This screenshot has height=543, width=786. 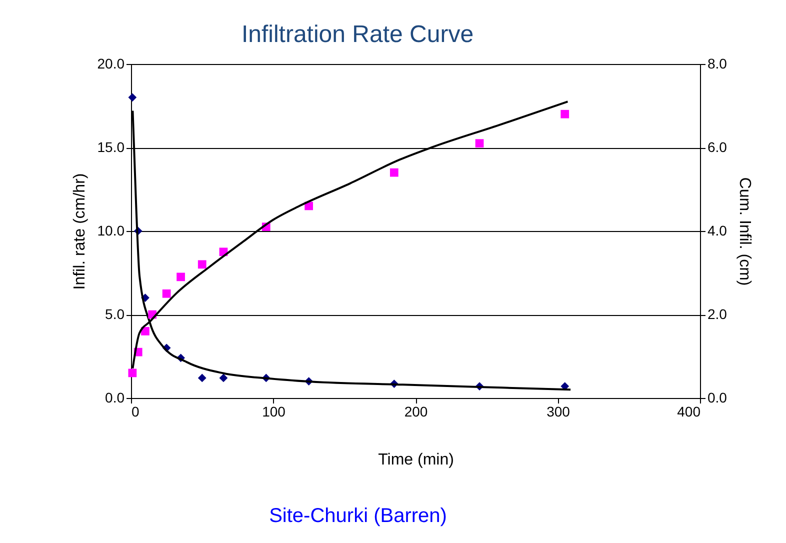 I want to click on y-tick-label: 15.0, so click(x=111, y=147).